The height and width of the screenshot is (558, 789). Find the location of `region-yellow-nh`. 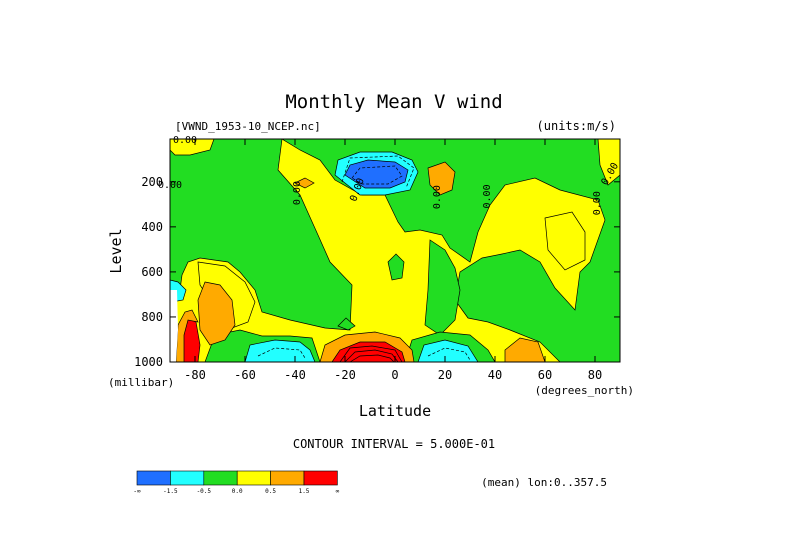

region-yellow-nh is located at coordinates (565, 241).